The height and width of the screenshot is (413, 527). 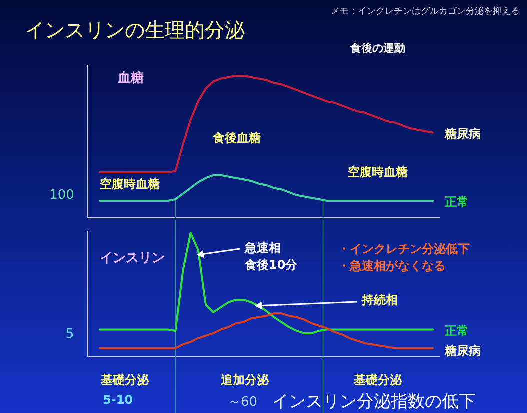 I want to click on annotation: ・急速相がなくなる, so click(x=392, y=266).